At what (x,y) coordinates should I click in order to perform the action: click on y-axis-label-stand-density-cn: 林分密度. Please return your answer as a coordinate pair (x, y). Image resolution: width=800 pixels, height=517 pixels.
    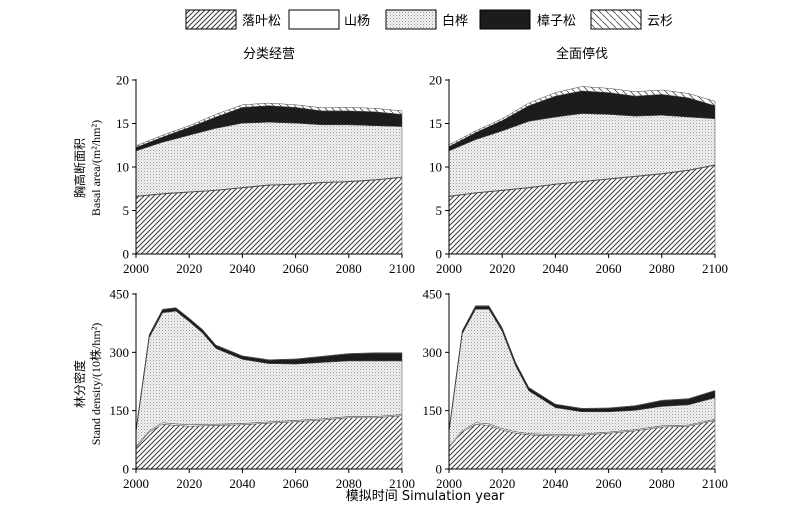
    Looking at the image, I should click on (79, 384).